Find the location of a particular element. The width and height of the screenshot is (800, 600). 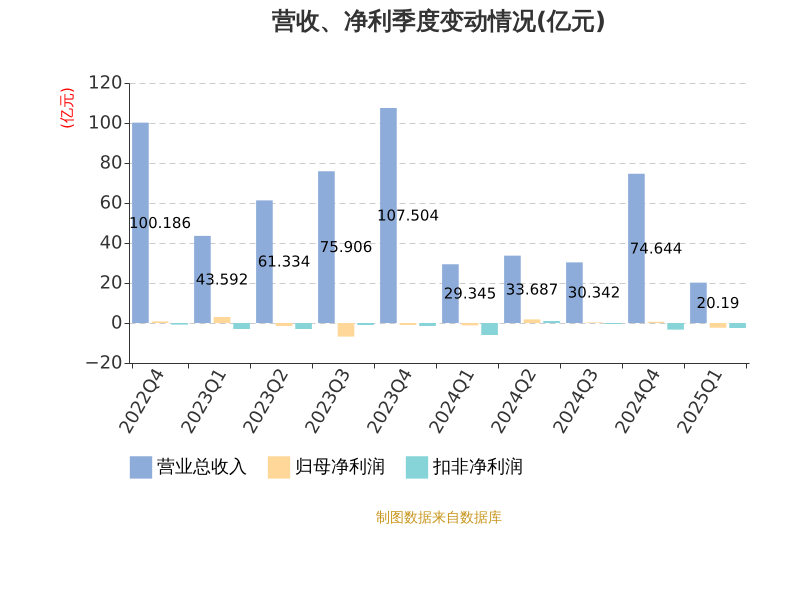

y-tick-label: 80 is located at coordinates (111, 163).